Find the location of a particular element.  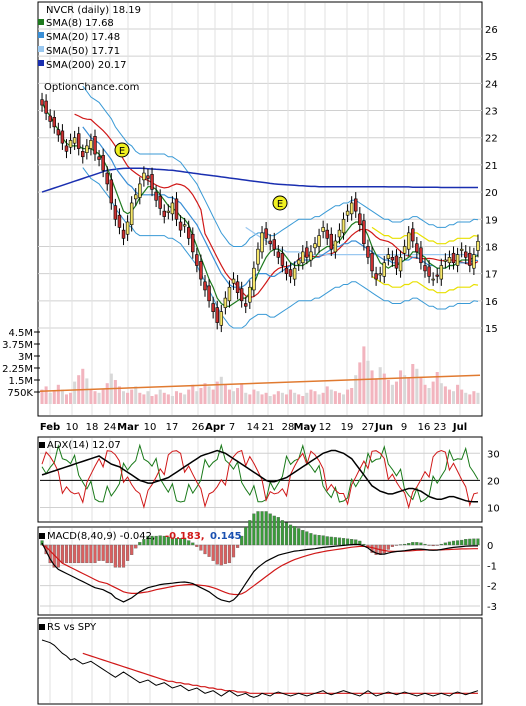

x-tick-label: 18 is located at coordinates (92, 427).